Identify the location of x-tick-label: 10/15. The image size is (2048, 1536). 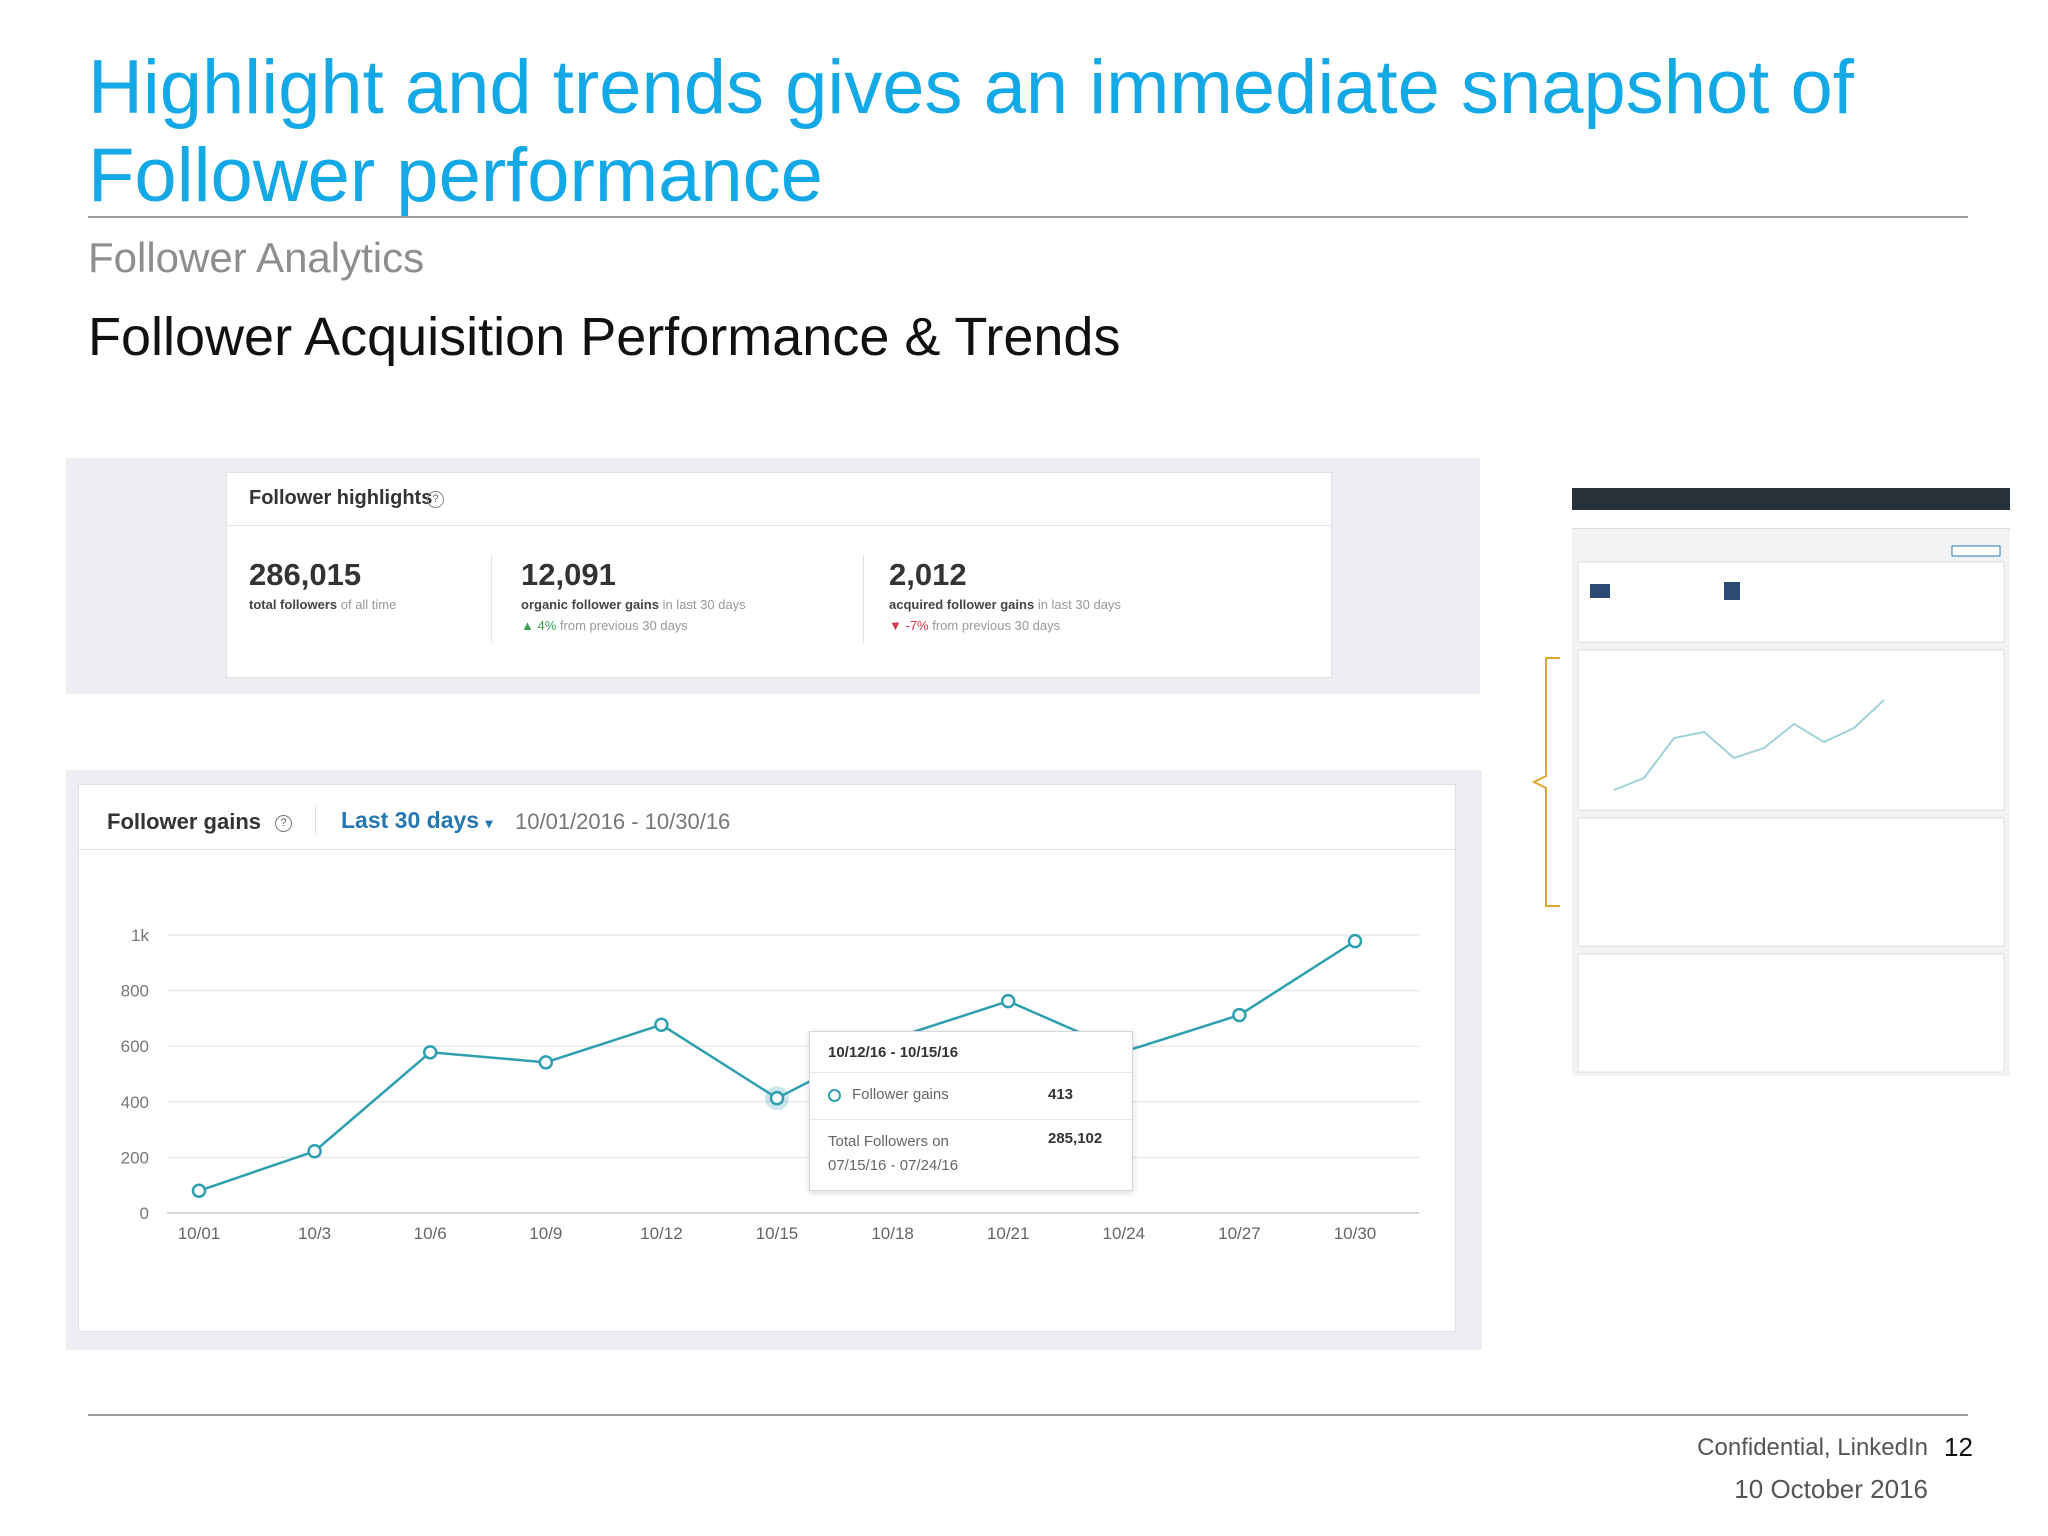
(777, 1233).